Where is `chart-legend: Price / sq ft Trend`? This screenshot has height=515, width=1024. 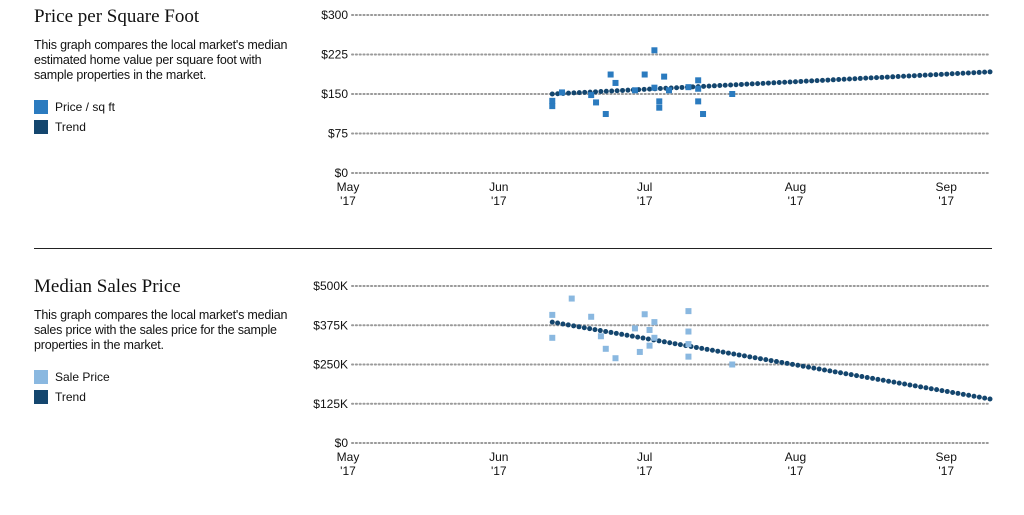 chart-legend: Price / sq ft Trend is located at coordinates (164, 117).